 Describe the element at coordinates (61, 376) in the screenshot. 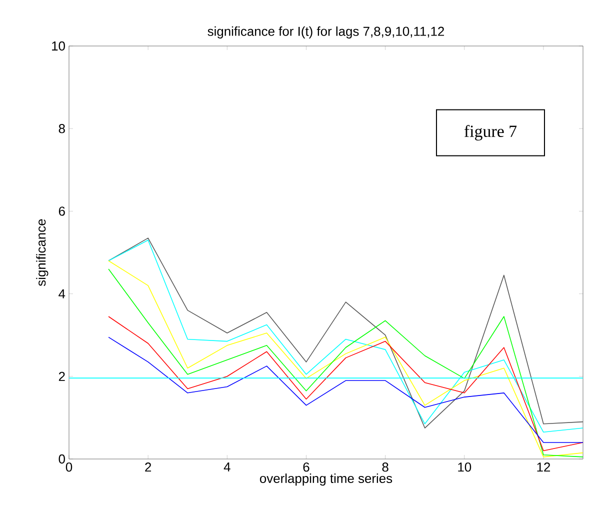

I see `y-tick-label: 2` at that location.